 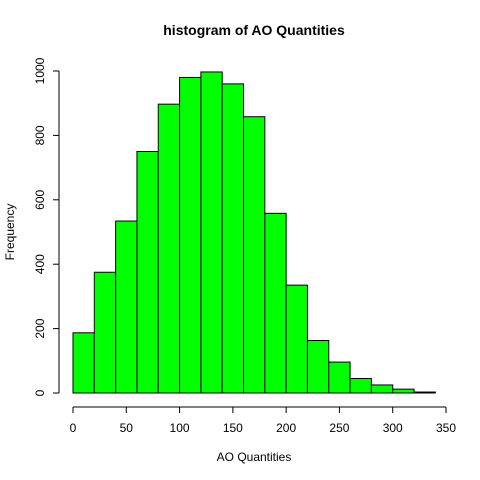 What do you see at coordinates (73, 428) in the screenshot?
I see `x-tick-label-0: 0` at bounding box center [73, 428].